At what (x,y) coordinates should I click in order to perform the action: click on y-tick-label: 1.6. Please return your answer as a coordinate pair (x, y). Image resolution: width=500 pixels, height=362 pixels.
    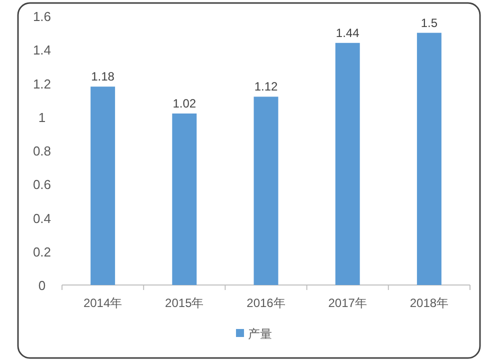
    Looking at the image, I should click on (42, 16).